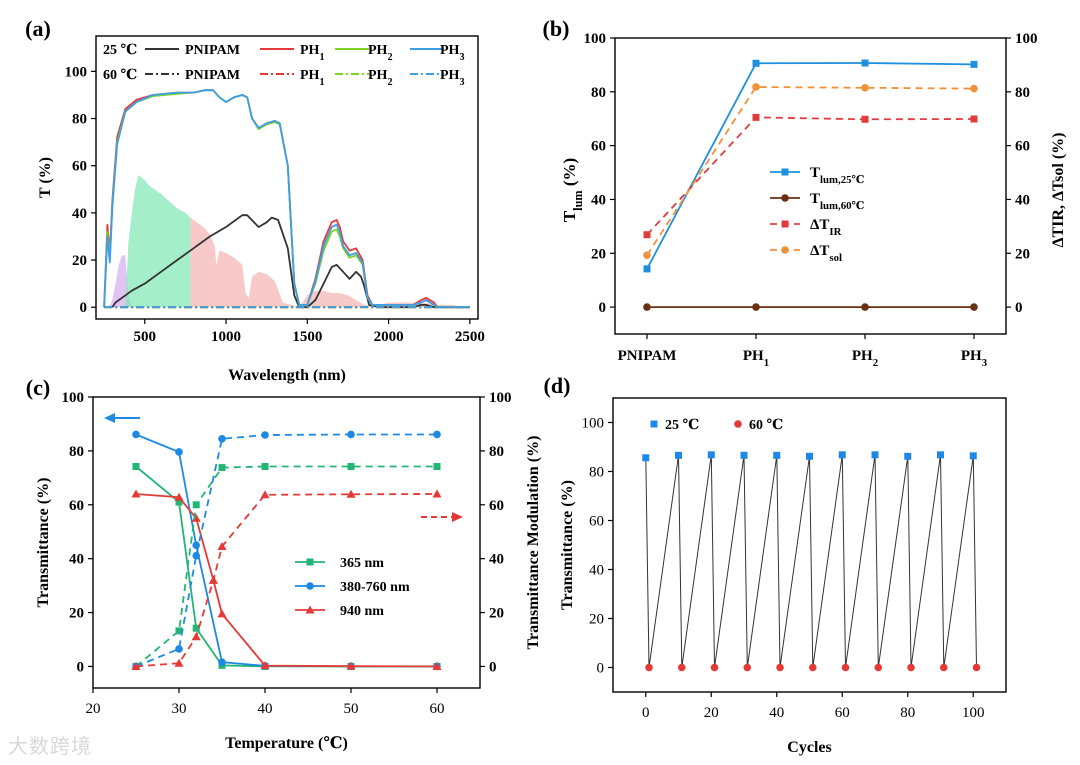 The width and height of the screenshot is (1080, 765). Describe the element at coordinates (38, 387) in the screenshot. I see `panel-label-c: (c)` at that location.